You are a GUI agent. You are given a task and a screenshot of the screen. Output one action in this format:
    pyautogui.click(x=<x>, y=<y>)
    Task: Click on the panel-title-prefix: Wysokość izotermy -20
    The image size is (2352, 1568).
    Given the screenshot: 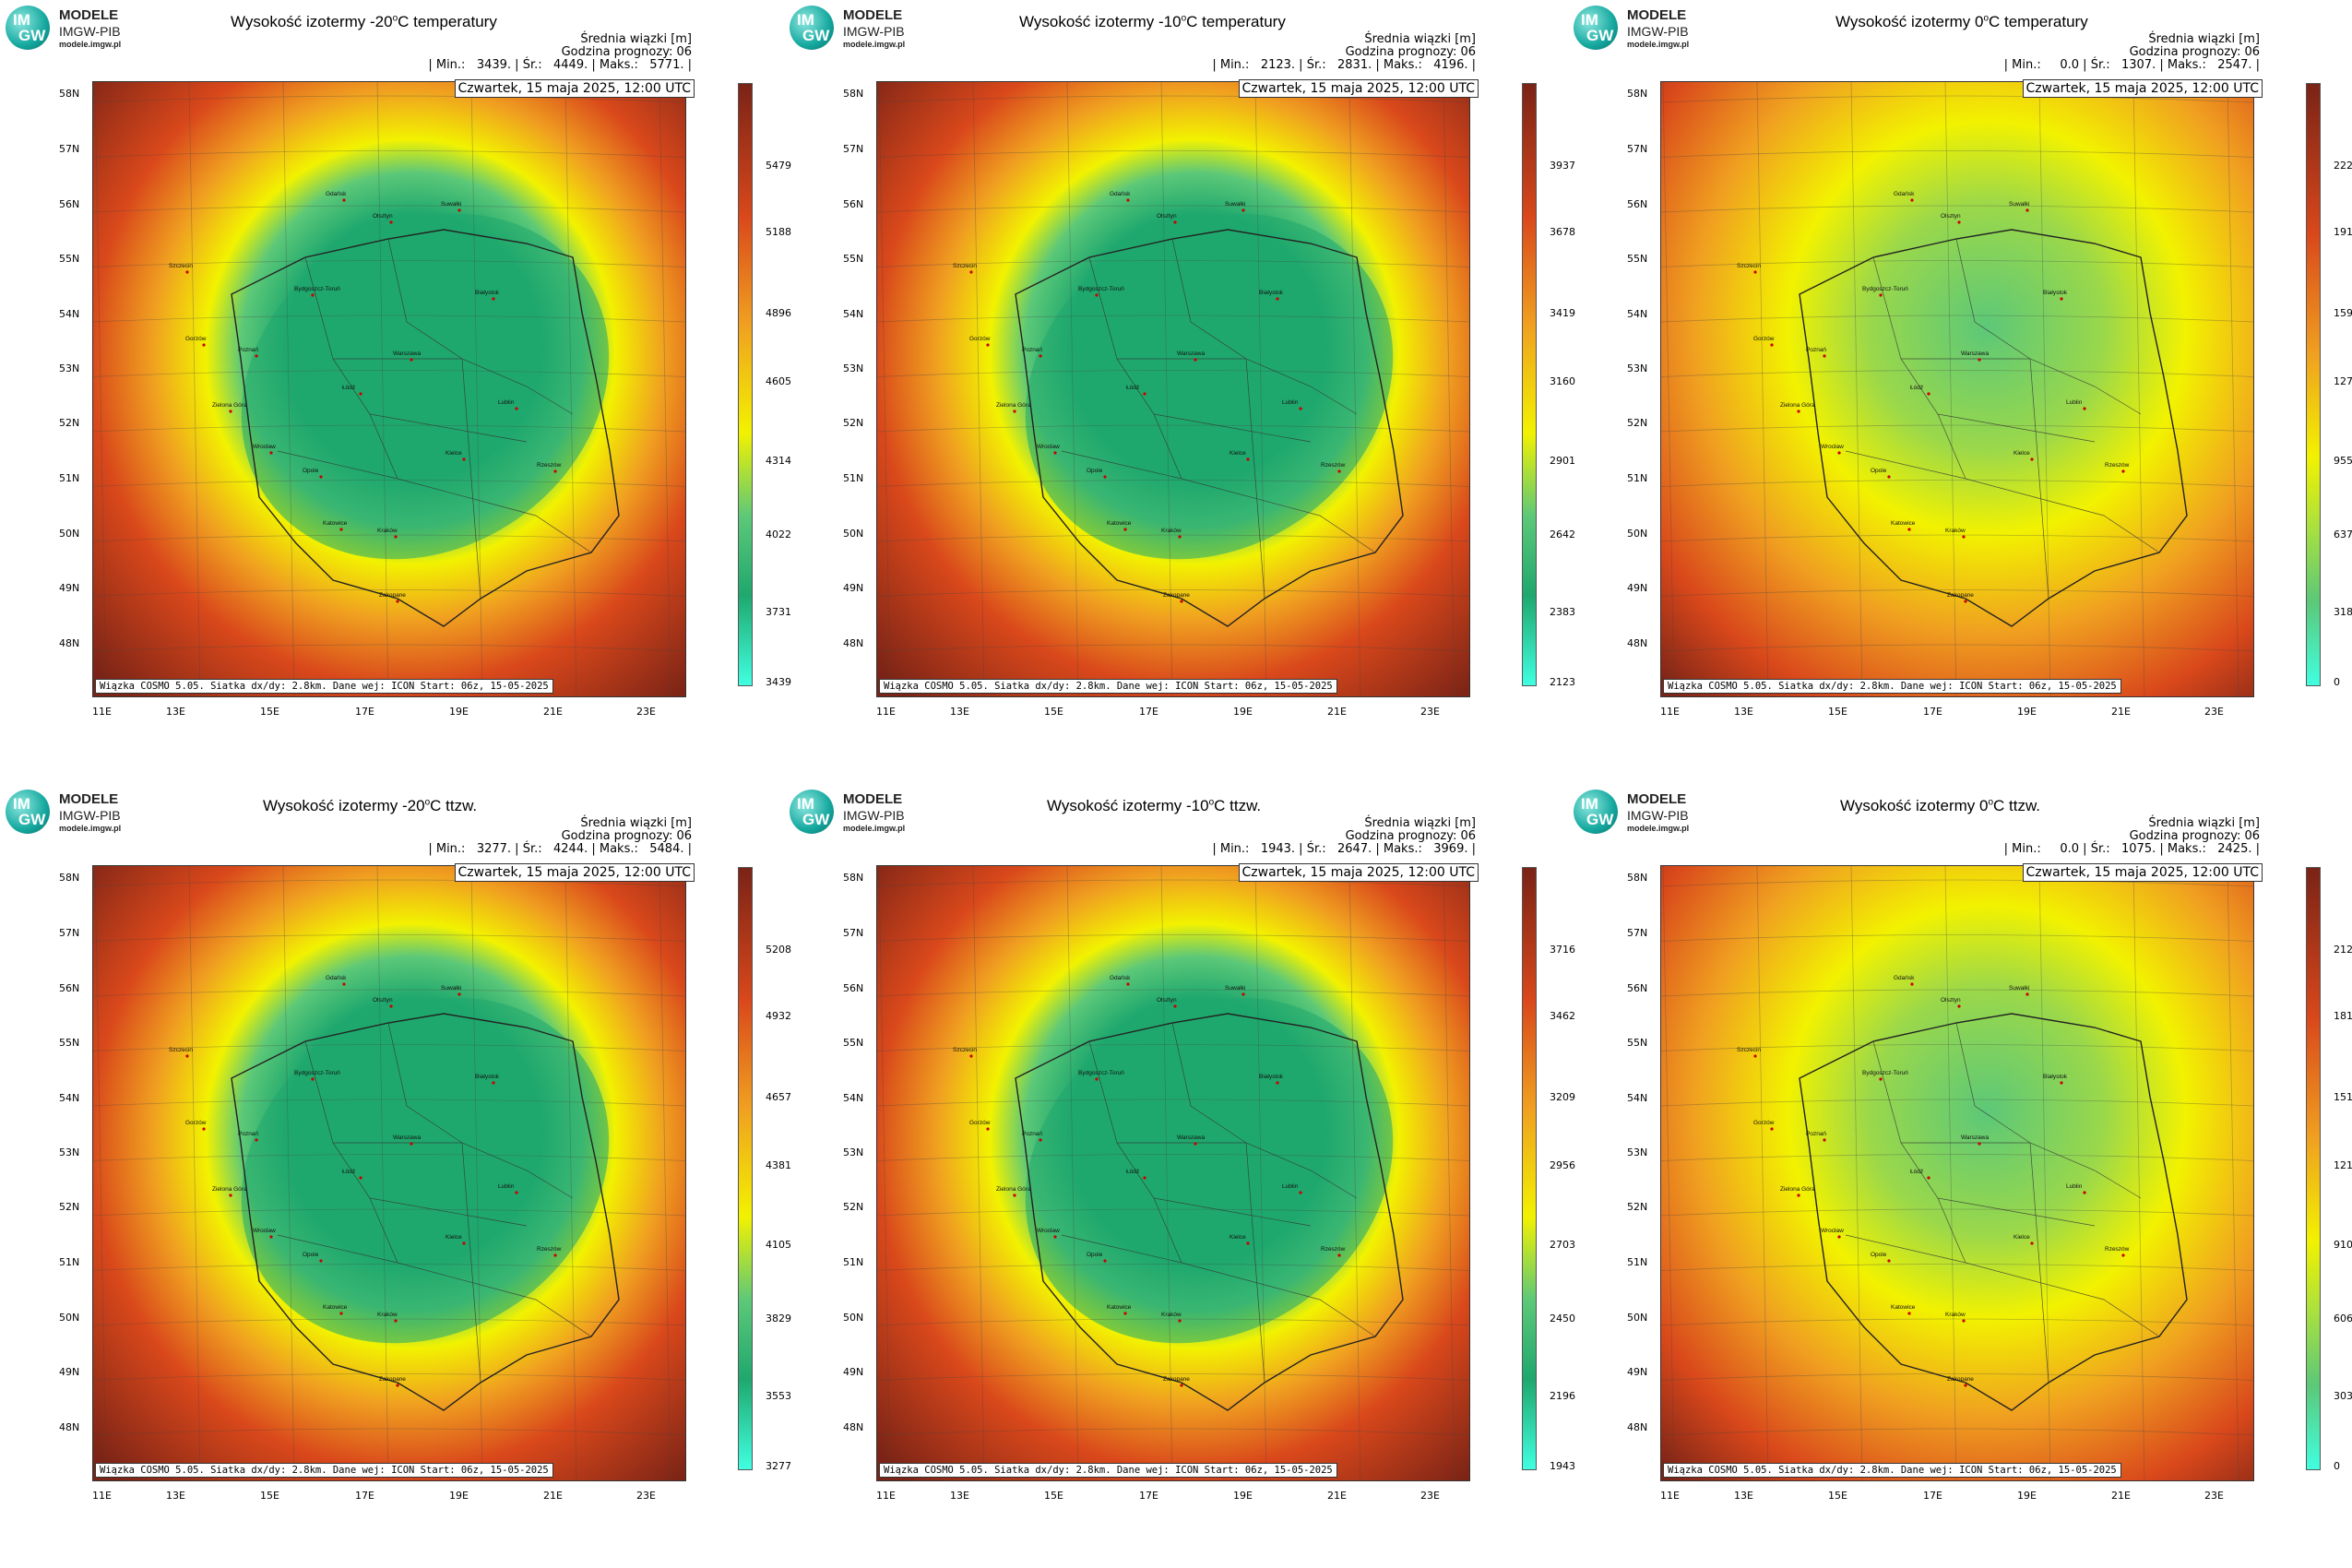 What is the action you would take?
    pyautogui.click(x=344, y=805)
    